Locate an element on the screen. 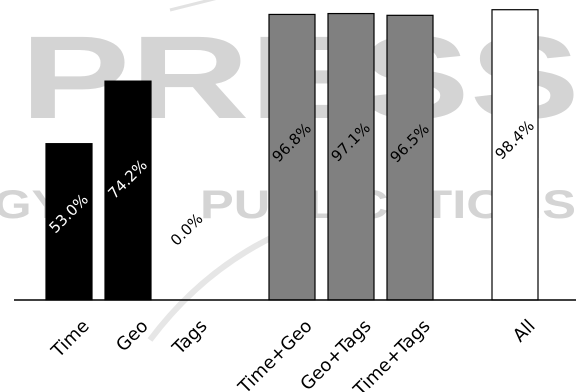 This screenshot has width=576, height=392. x-tick-label: Time is located at coordinates (70, 339).